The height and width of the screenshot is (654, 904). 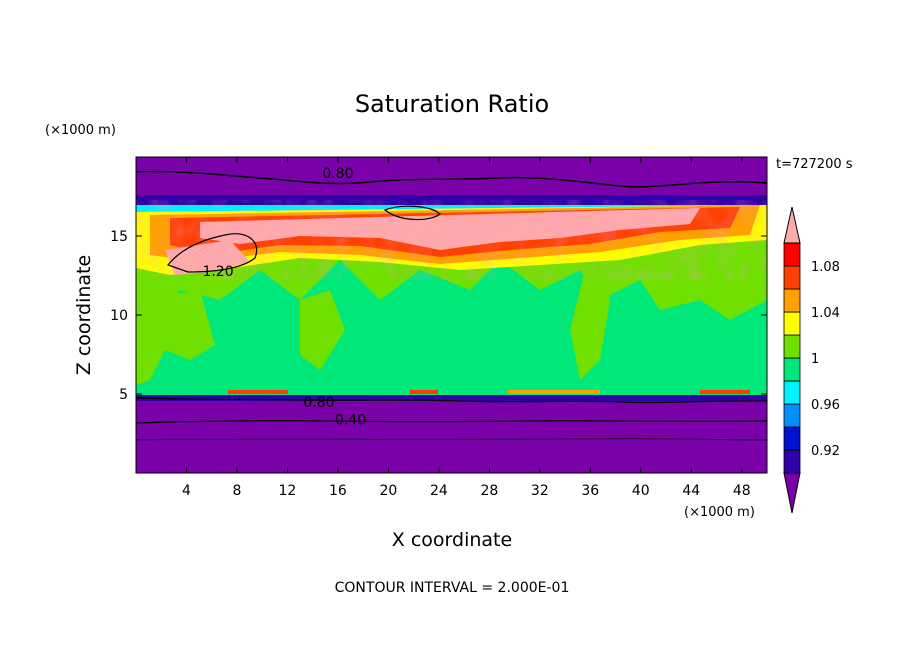 I want to click on x-tick-label: 28, so click(x=489, y=491).